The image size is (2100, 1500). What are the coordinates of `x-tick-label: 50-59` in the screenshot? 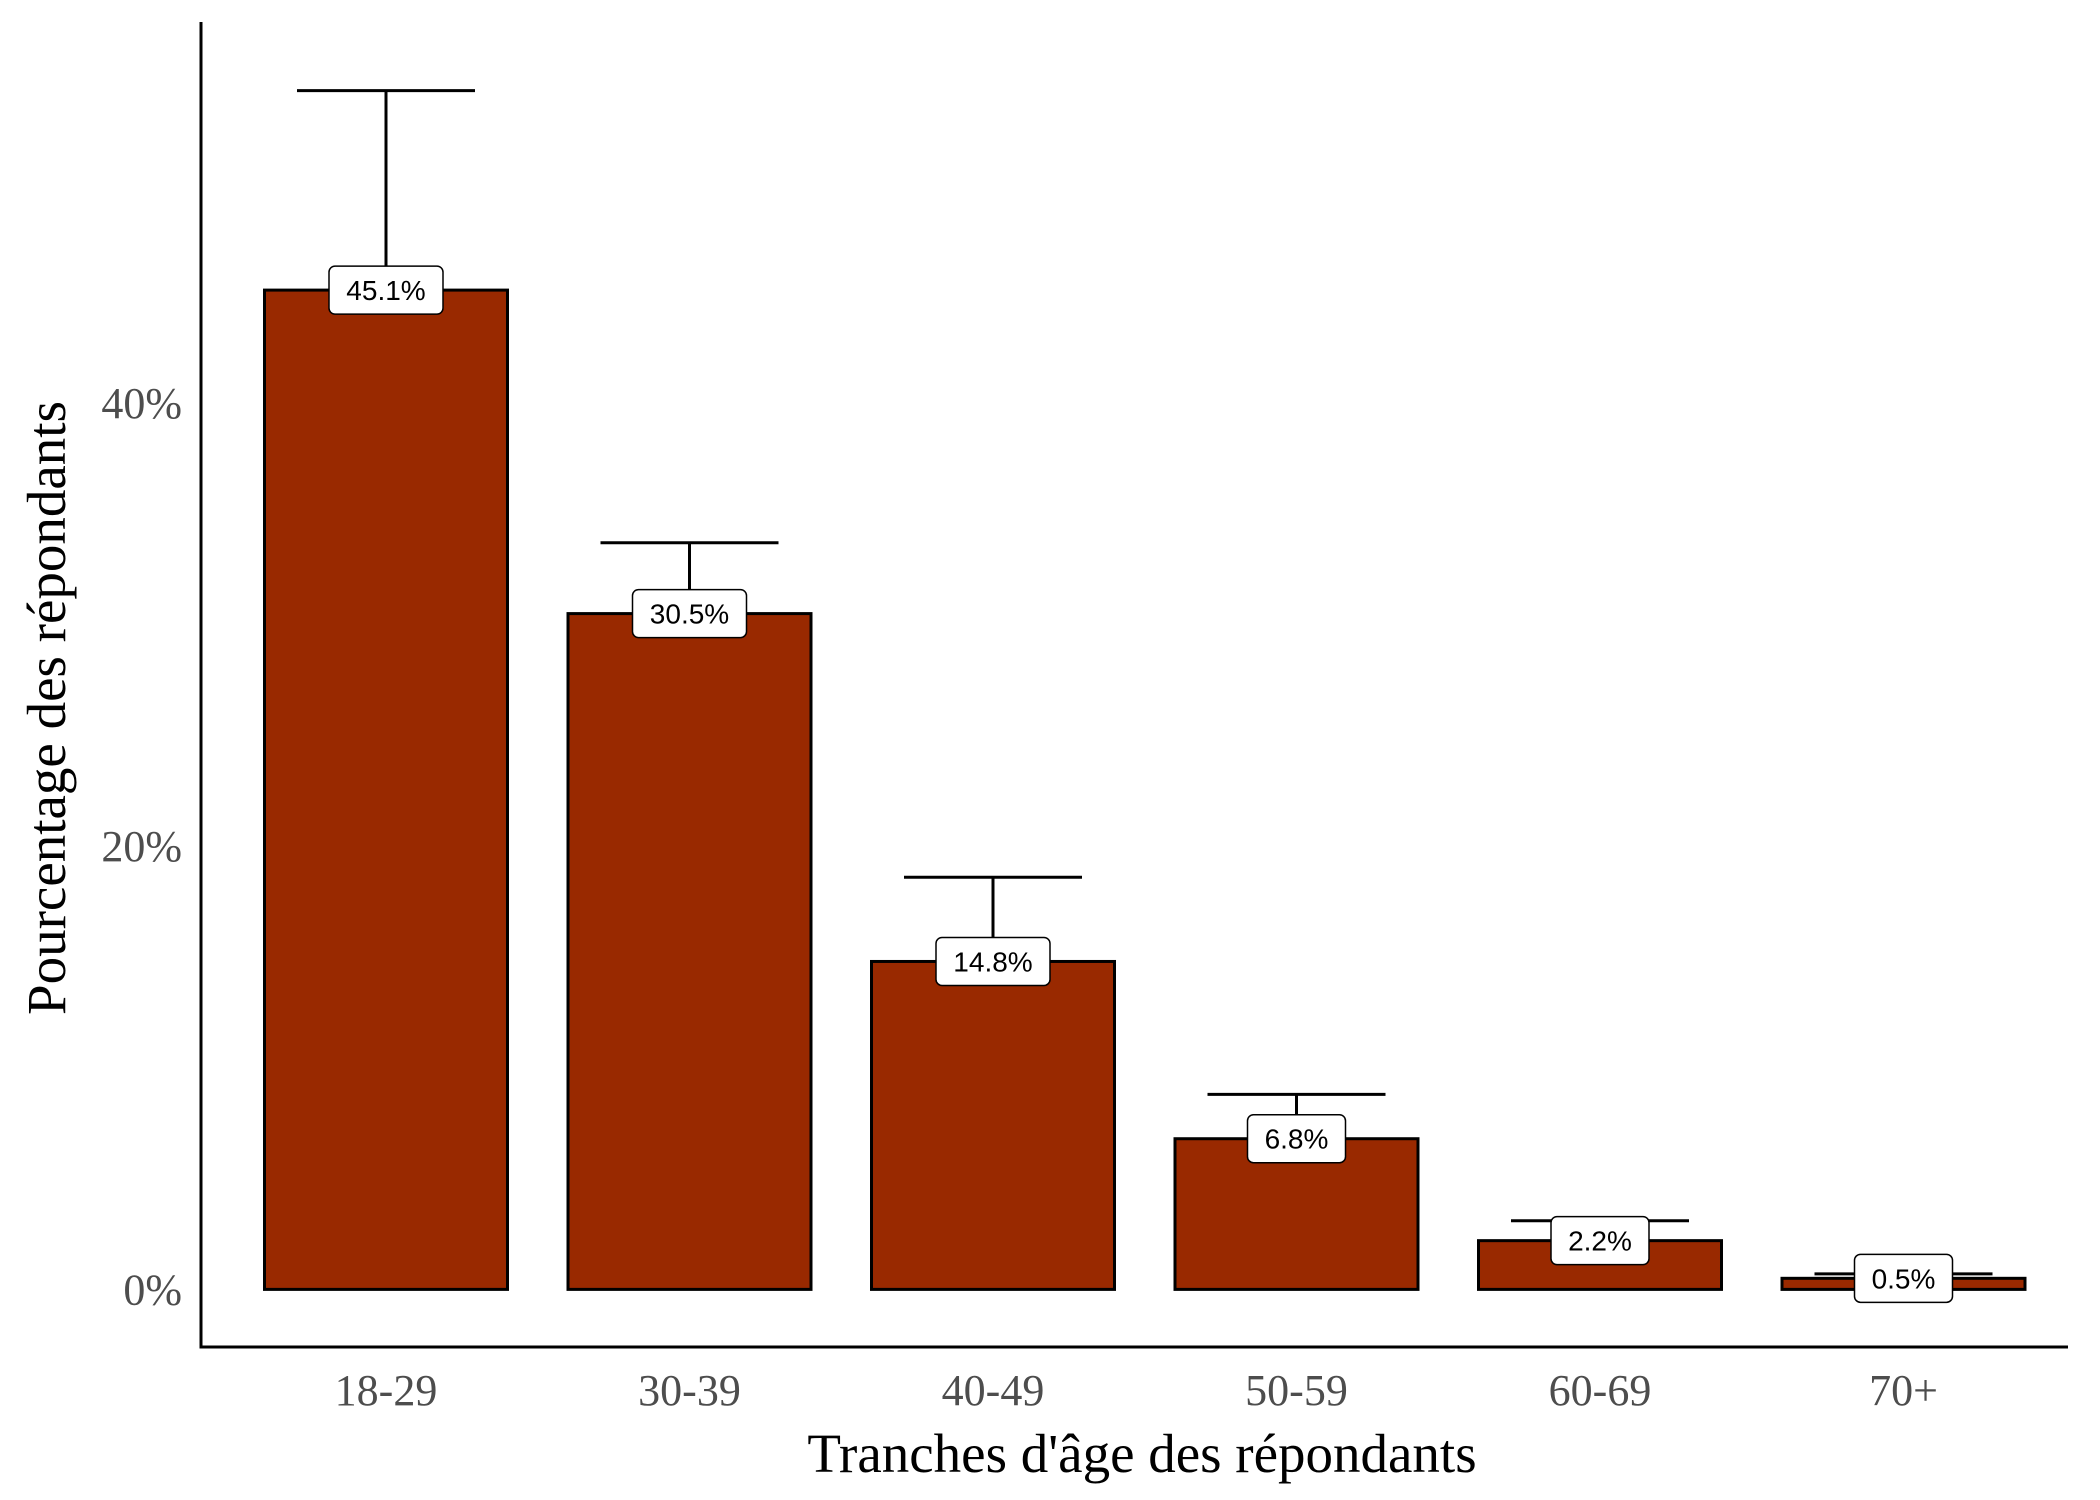 It's located at (1296, 1390).